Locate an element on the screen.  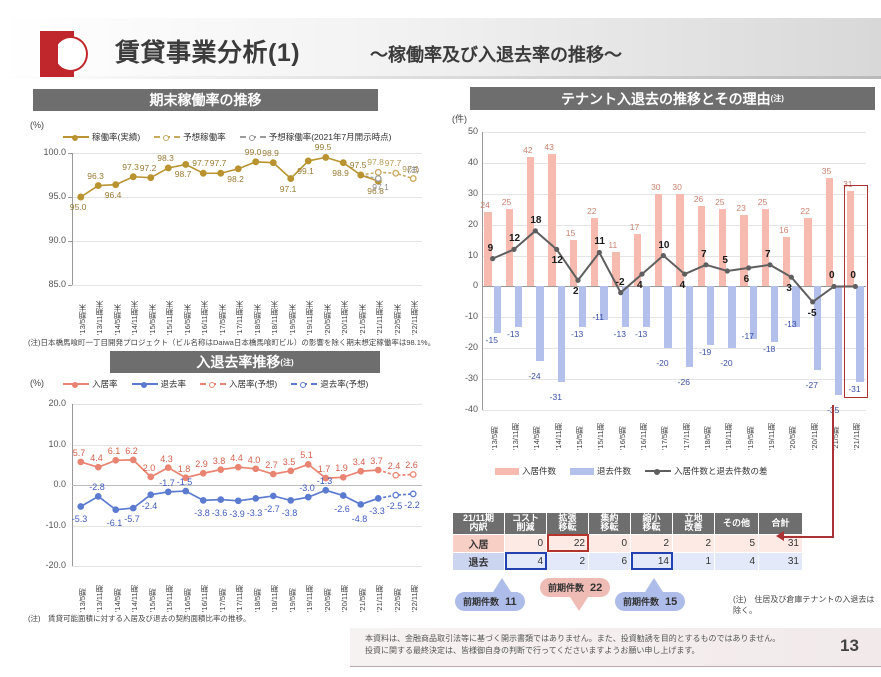
occupancy-y-unit: (%) is located at coordinates (37, 125).